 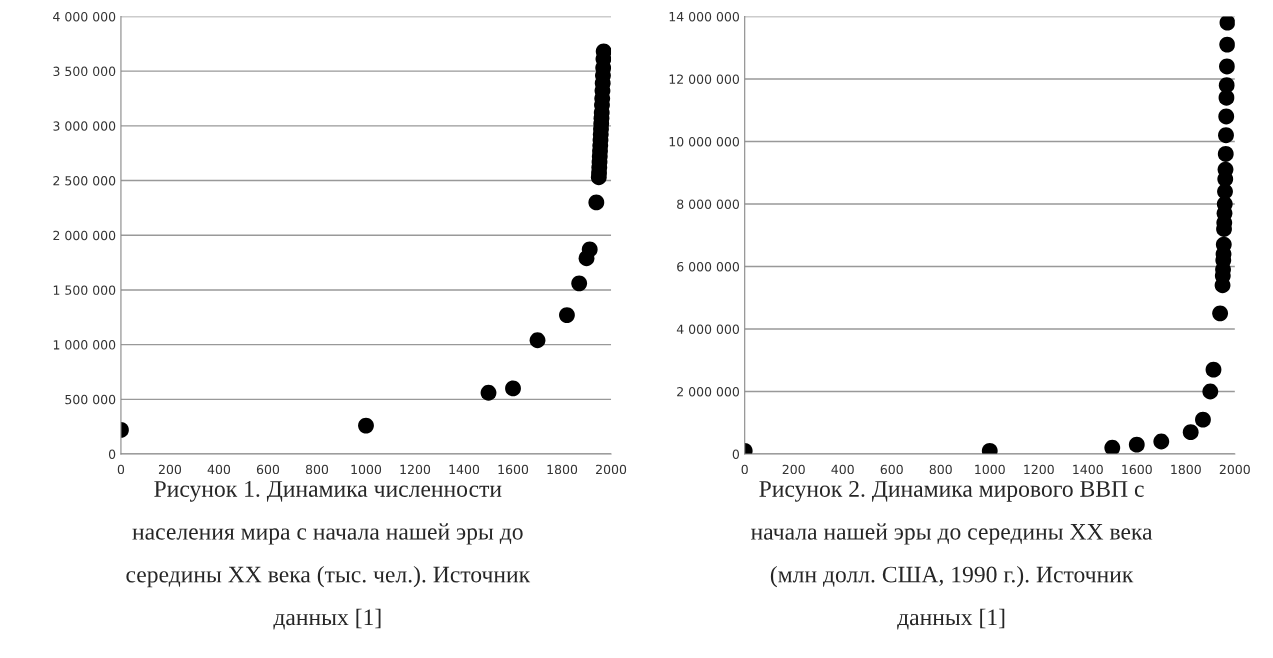 I want to click on text: (млн долл. США, 1990 г.). Источник, so click(x=952, y=576).